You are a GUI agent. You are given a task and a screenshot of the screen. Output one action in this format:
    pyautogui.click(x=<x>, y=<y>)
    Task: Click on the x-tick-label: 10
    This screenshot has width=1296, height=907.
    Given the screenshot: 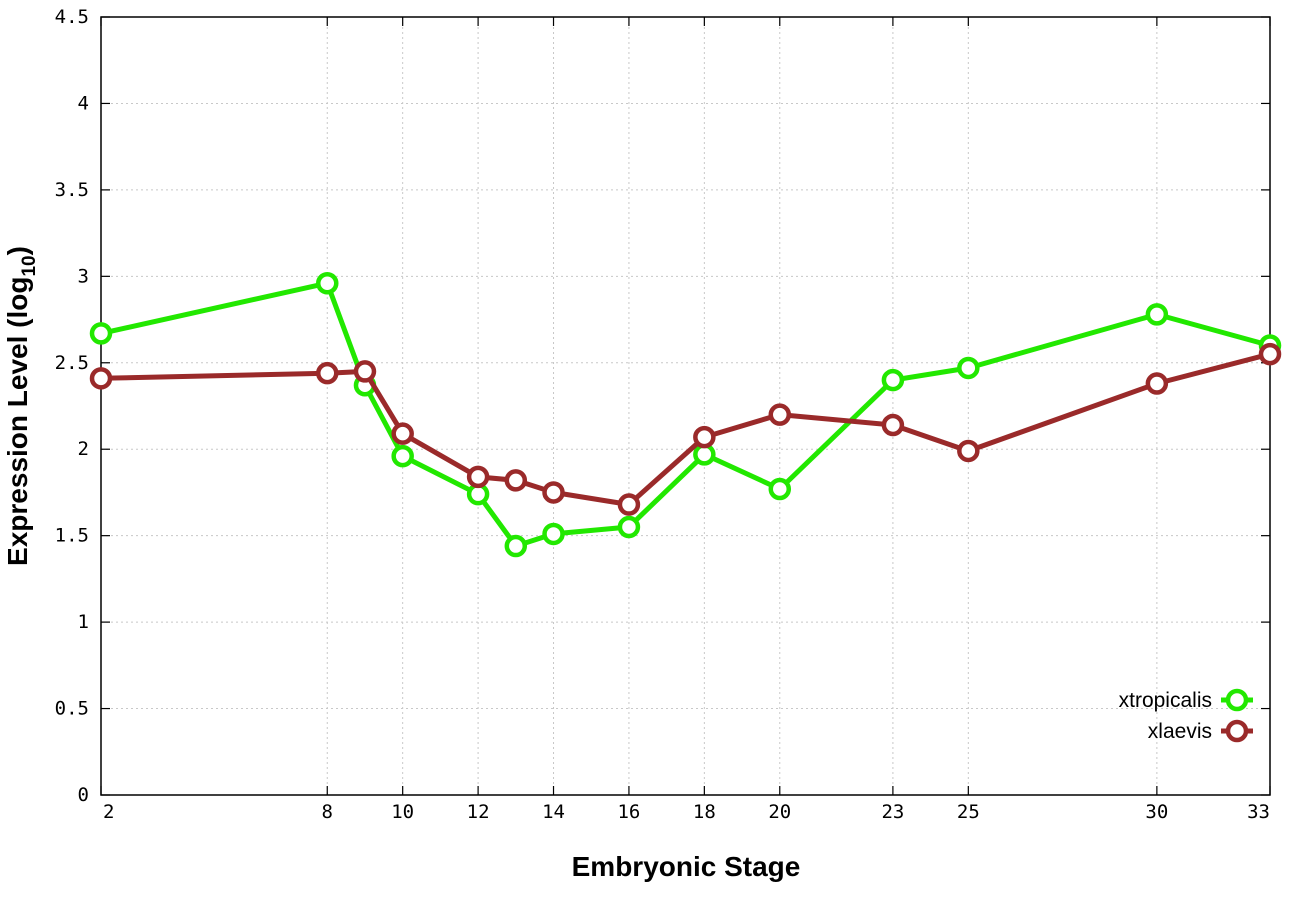 What is the action you would take?
    pyautogui.click(x=402, y=812)
    